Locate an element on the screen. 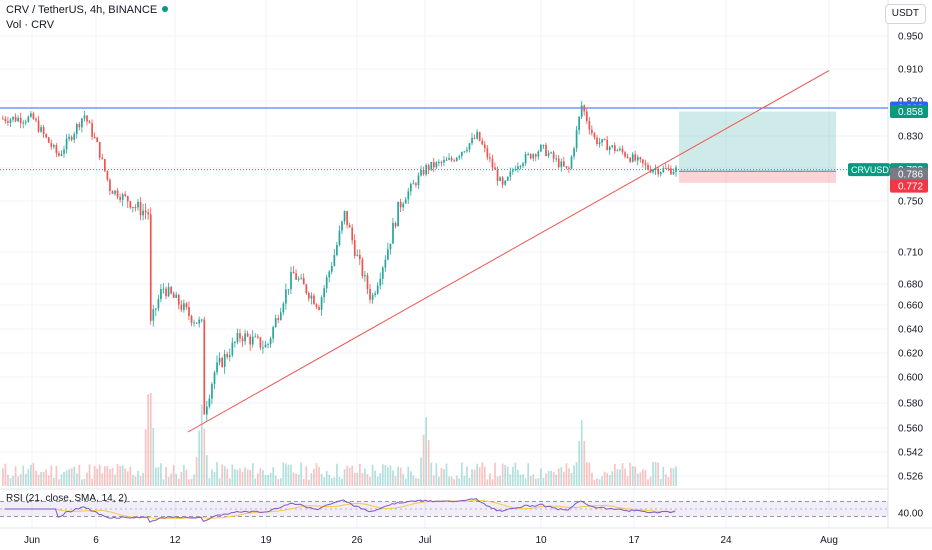 This screenshot has width=932, height=550. price-tick-label: 0.710 is located at coordinates (910, 253).